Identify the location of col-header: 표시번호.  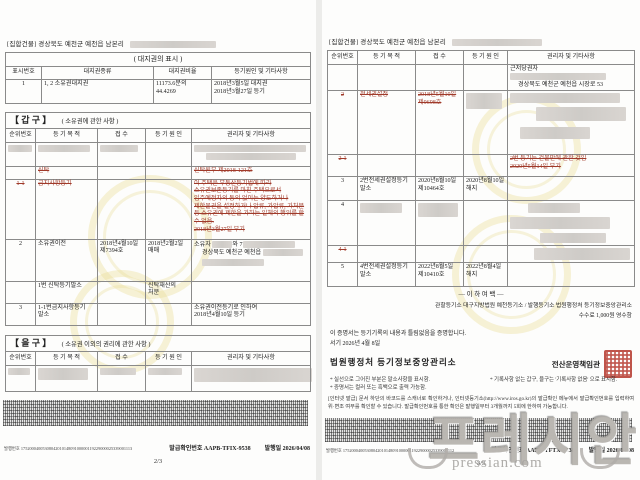
(23, 73).